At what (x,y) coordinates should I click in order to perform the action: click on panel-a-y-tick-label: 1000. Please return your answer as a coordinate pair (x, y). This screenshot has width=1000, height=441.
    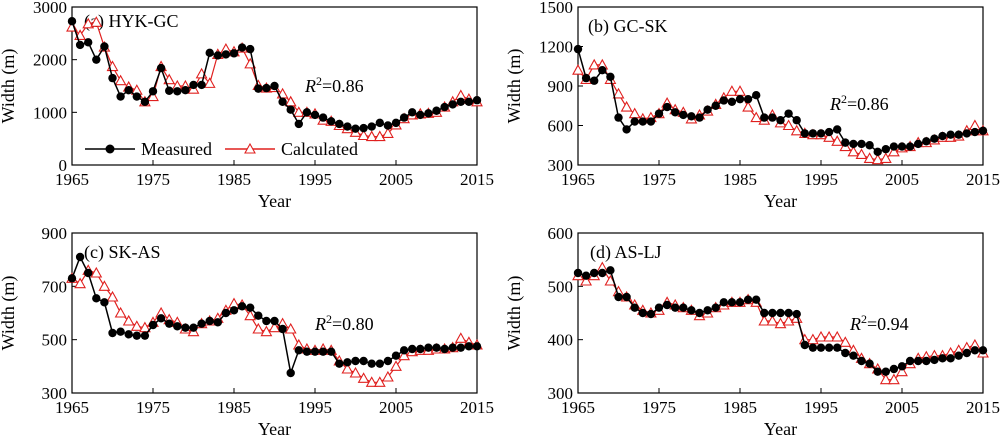
    Looking at the image, I should click on (50, 112).